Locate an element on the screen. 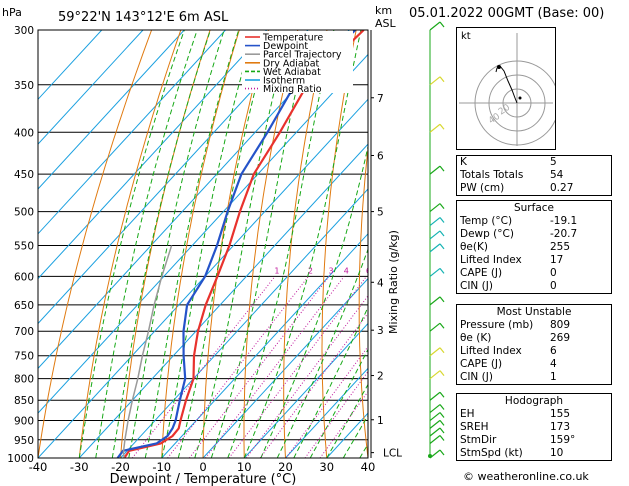  legend-label: Mixing Ratio is located at coordinates (292, 89).